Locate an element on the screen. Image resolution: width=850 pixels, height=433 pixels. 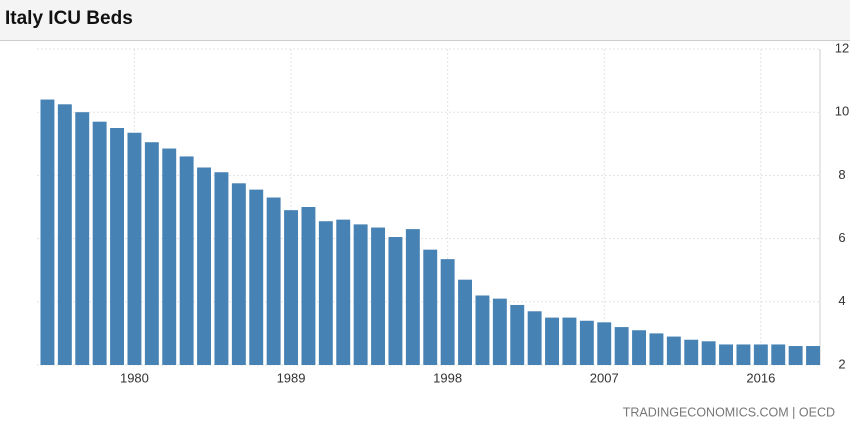
x-tick-label: 1980 is located at coordinates (134, 377).